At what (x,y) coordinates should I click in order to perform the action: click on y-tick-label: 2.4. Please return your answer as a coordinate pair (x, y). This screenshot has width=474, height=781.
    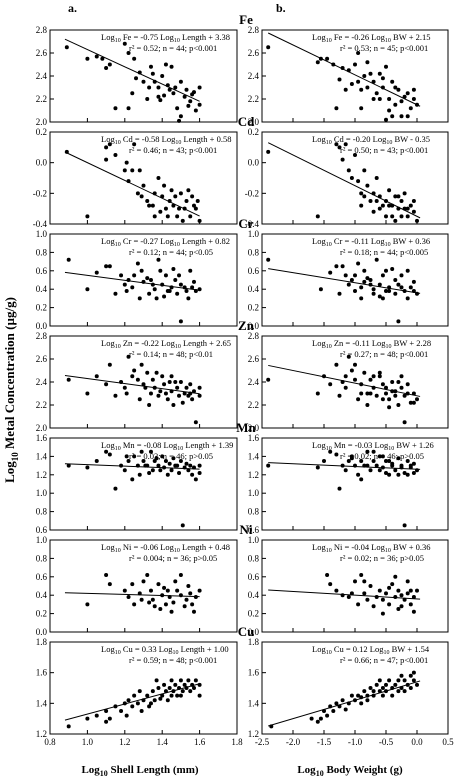
    Looking at the image, I should click on (42, 76).